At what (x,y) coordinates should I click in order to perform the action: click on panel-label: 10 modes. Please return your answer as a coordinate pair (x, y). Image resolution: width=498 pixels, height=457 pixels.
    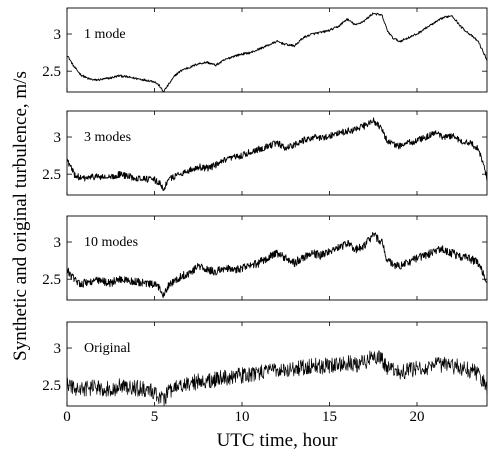
    Looking at the image, I should click on (111, 242).